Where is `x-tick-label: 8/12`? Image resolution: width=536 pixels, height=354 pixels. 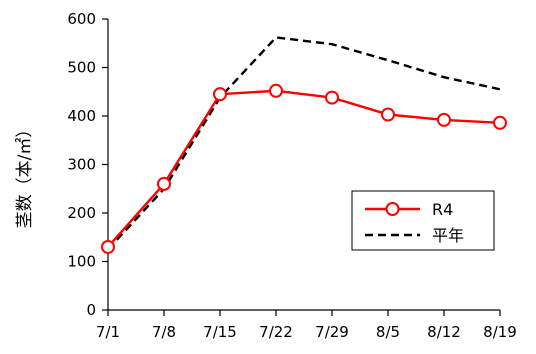
x-tick-label: 8/12 is located at coordinates (444, 332).